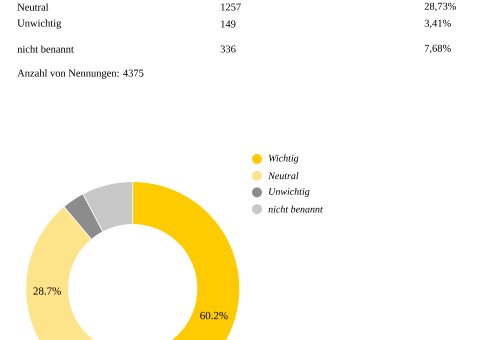 The height and width of the screenshot is (340, 502). Describe the element at coordinates (231, 7) in the screenshot. I see `text: 1257` at that location.